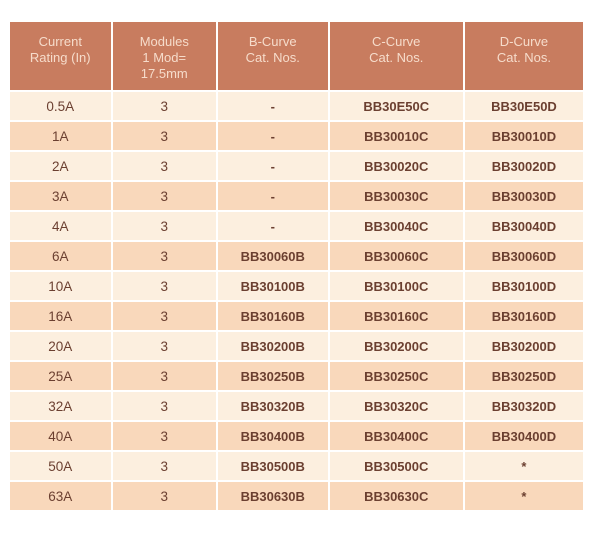 Image resolution: width=612 pixels, height=536 pixels. I want to click on table-row: 4A 3 - BB30040C BB30040D, so click(296, 226).